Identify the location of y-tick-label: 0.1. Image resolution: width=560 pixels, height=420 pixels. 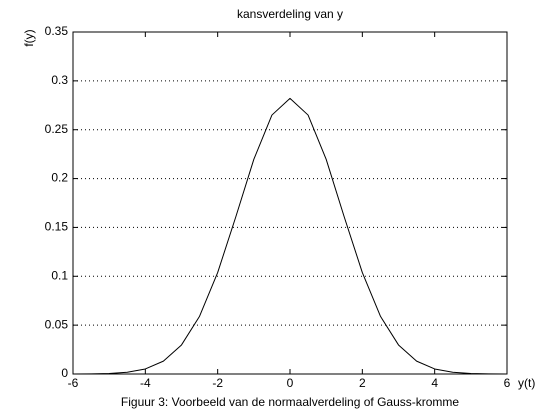
(59, 275).